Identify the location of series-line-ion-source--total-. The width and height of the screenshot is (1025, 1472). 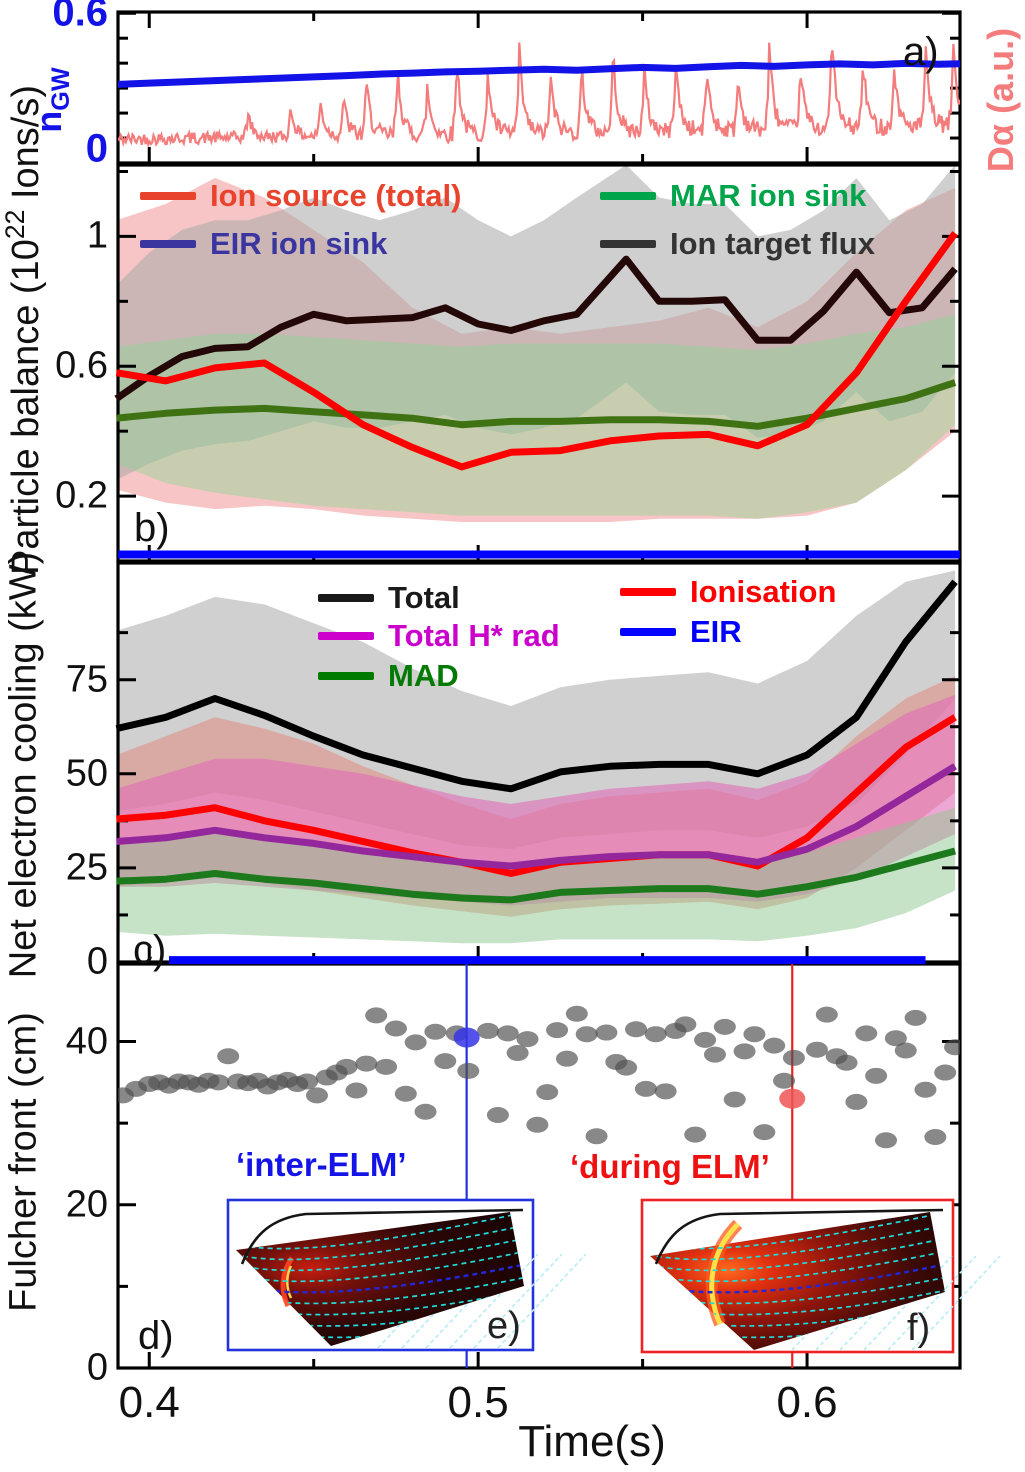
(536, 351).